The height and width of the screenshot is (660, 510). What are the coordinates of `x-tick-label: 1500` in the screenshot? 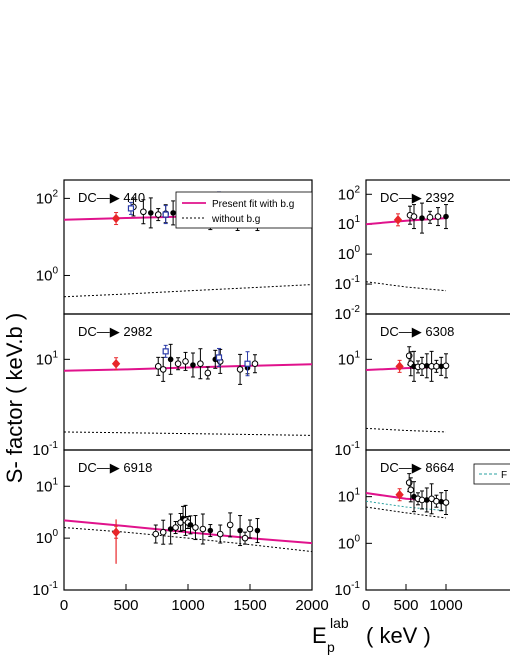 It's located at (249, 605).